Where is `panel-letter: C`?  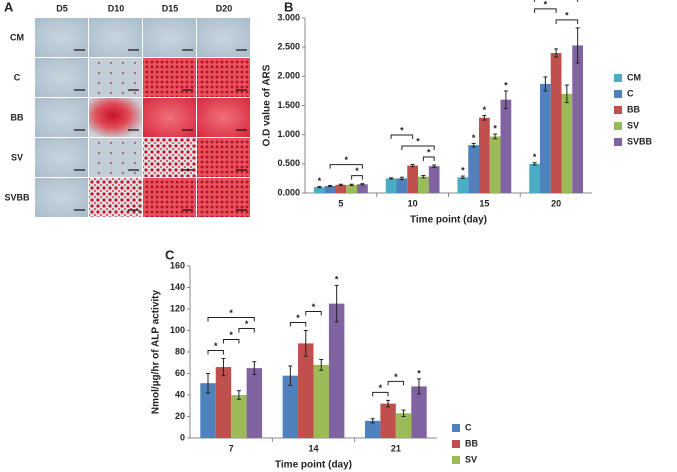
panel-letter: C is located at coordinates (170, 254).